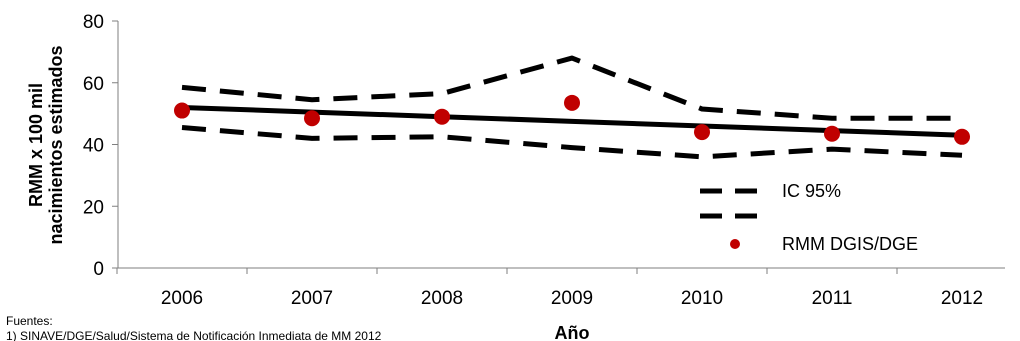 The width and height of the screenshot is (1020, 341). I want to click on y-tick-label: 80, so click(93, 22).